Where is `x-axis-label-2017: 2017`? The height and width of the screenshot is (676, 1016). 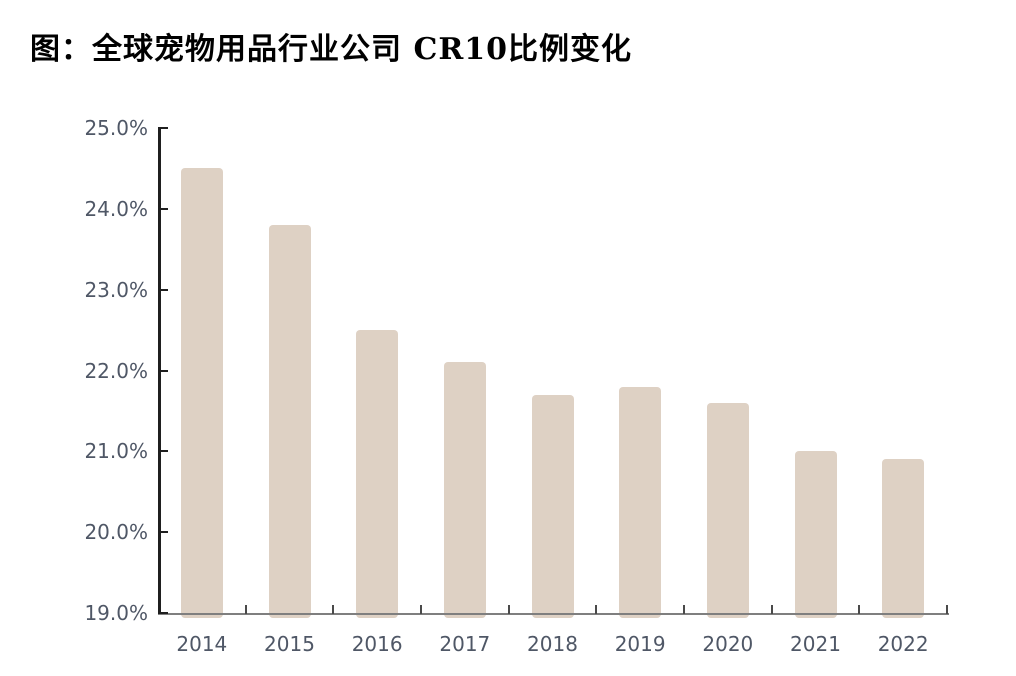 x-axis-label-2017: 2017 is located at coordinates (465, 644).